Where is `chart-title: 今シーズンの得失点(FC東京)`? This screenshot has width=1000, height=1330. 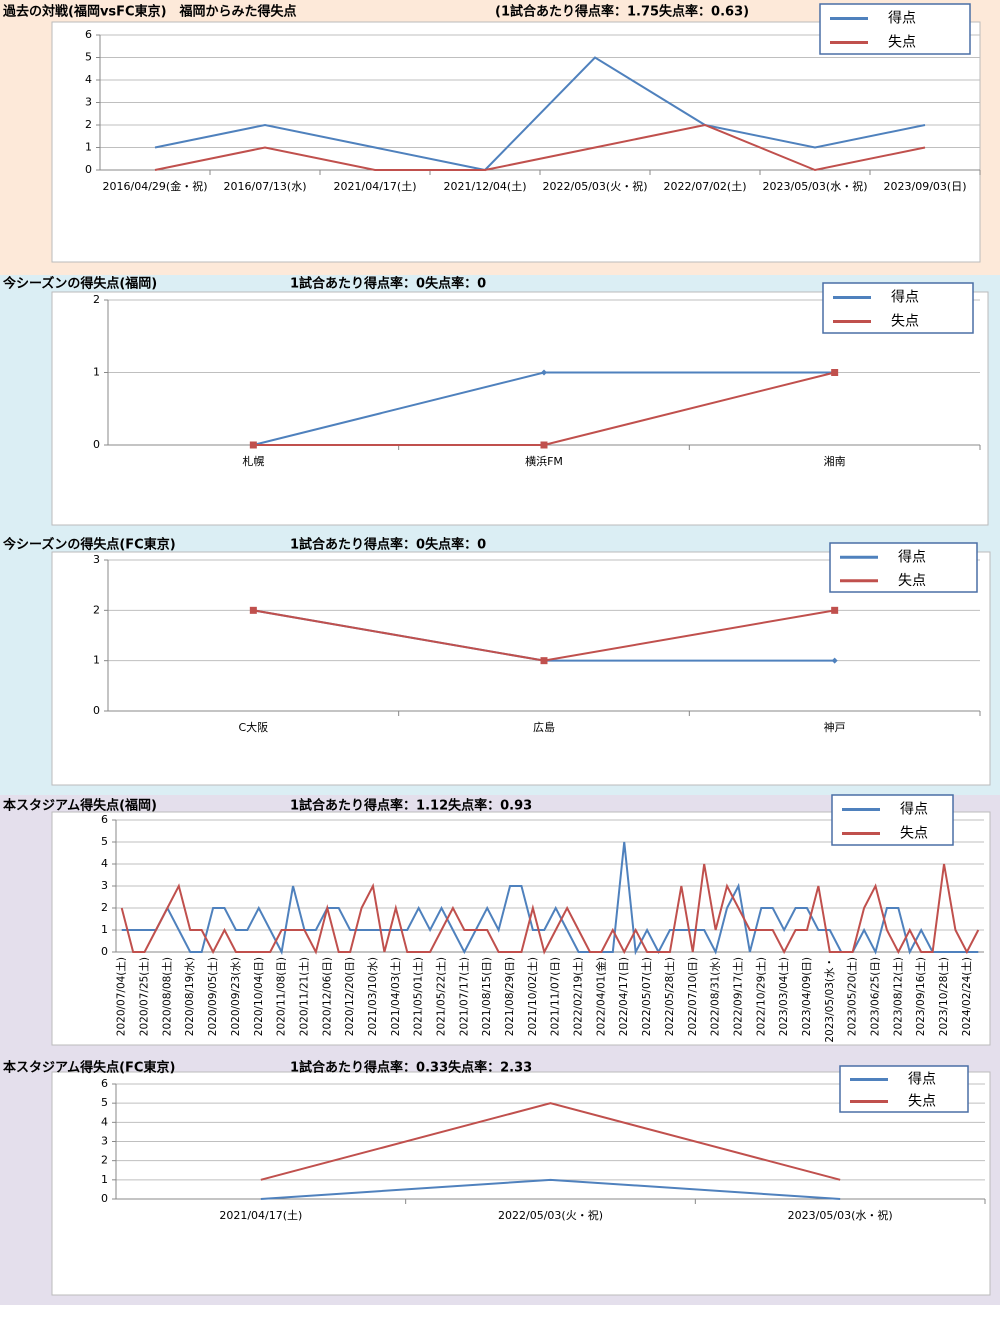 chart-title: 今シーズンの得失点(FC東京) is located at coordinates (89, 545).